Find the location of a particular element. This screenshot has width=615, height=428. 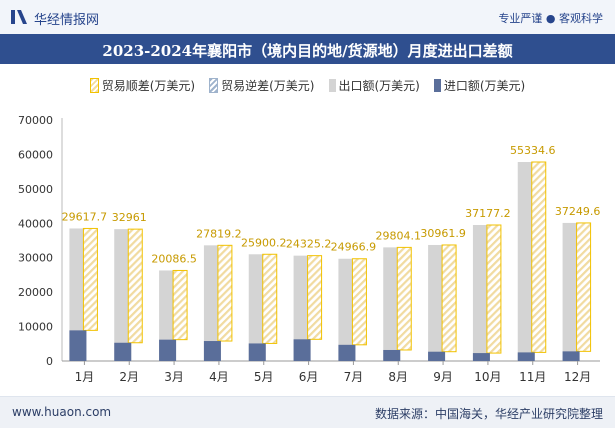

legend-label-import: 进口额(万美元) is located at coordinates (484, 85).